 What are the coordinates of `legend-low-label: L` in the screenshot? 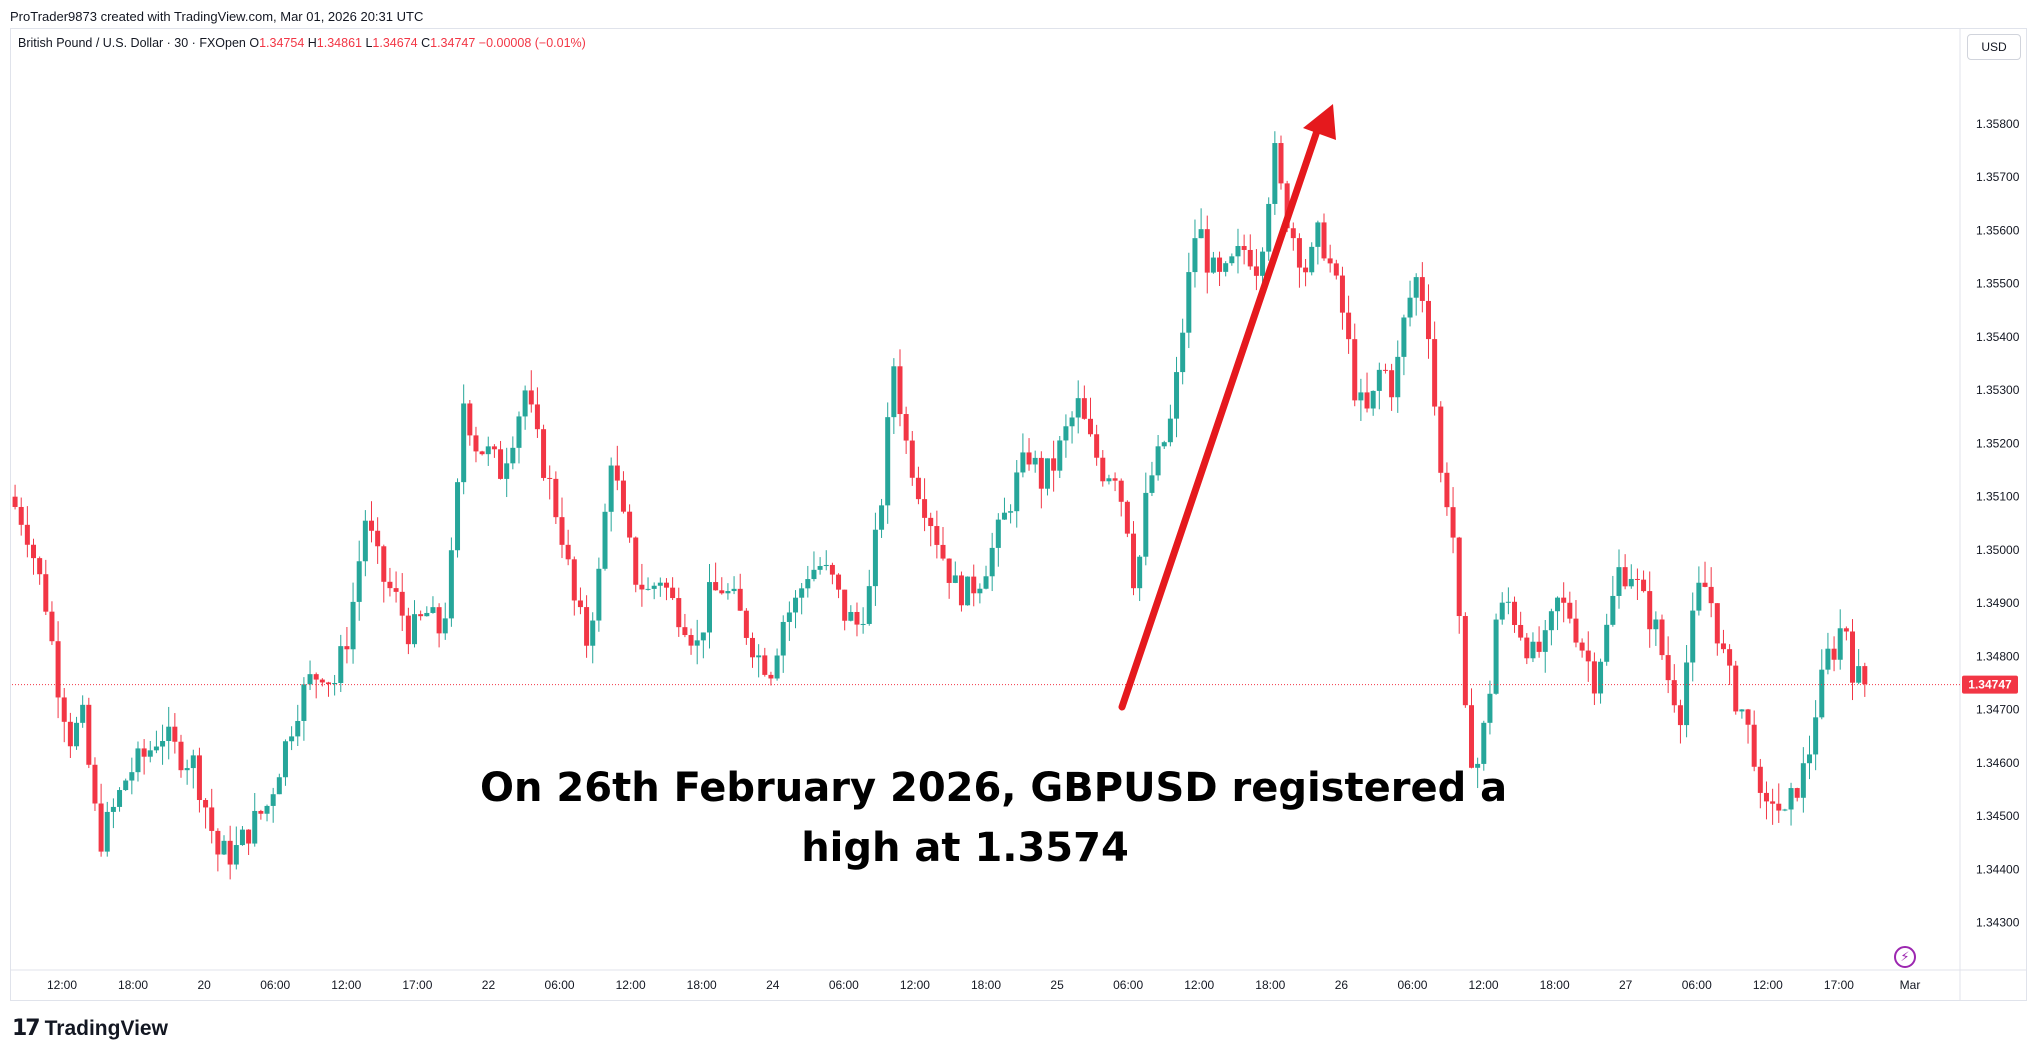 It's located at (369, 43).